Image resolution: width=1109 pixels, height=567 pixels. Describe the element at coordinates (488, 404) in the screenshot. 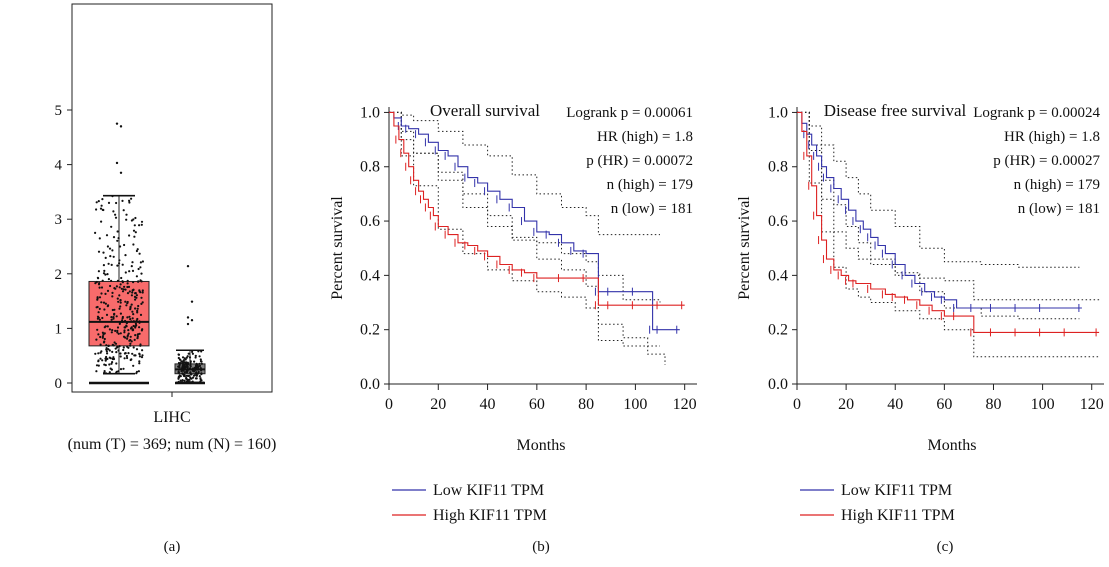

I see `x-tick-label: 40` at that location.